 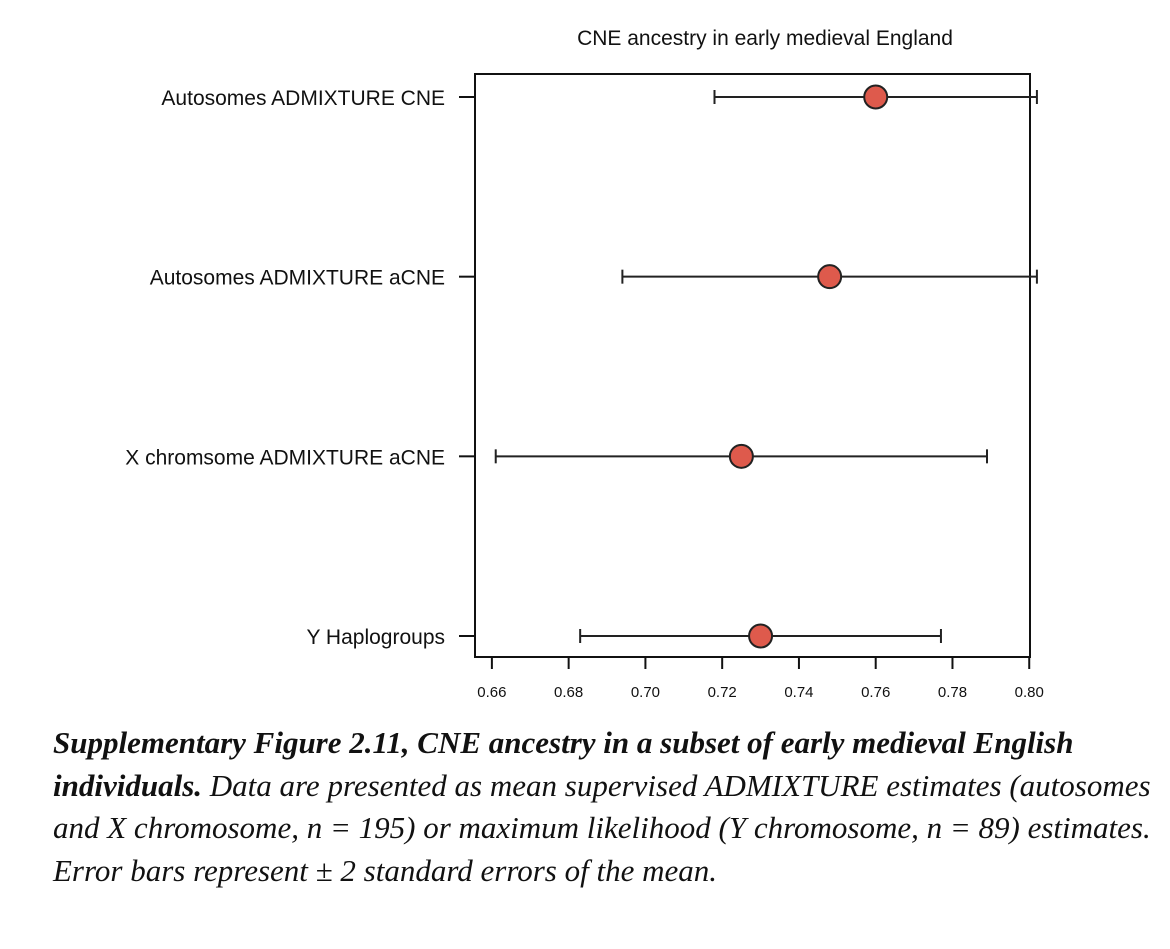 I want to click on x-tick-label: 0.80, so click(x=1029, y=692).